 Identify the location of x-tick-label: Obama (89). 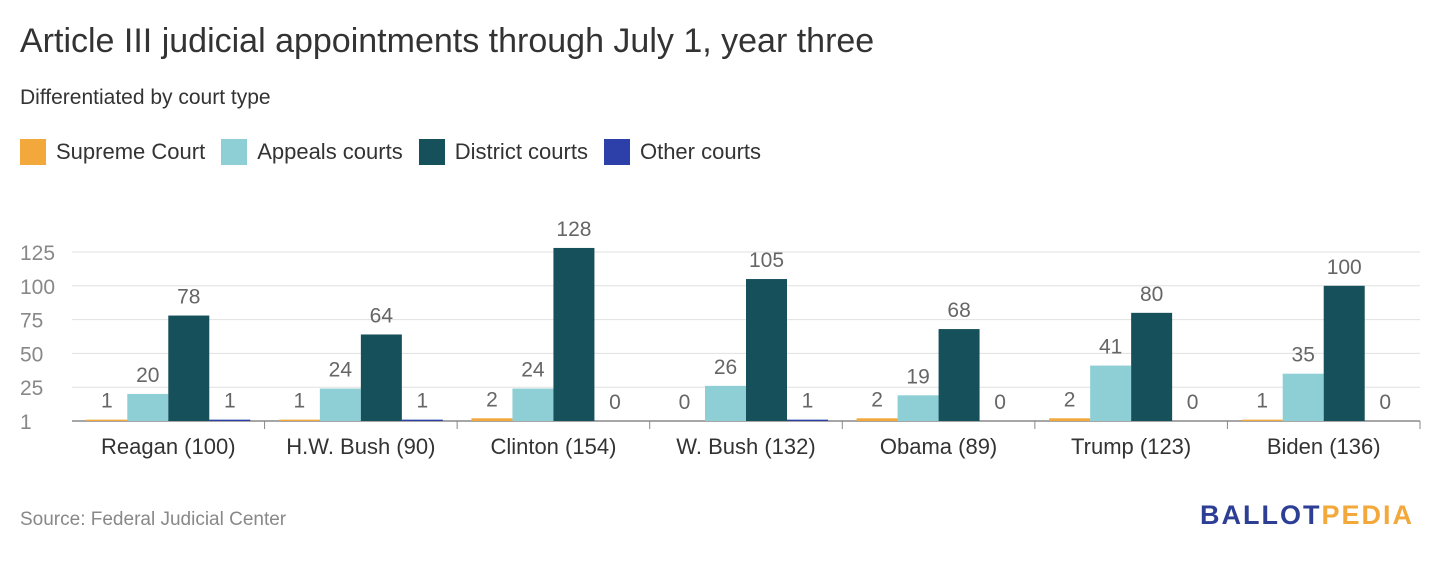
(938, 446).